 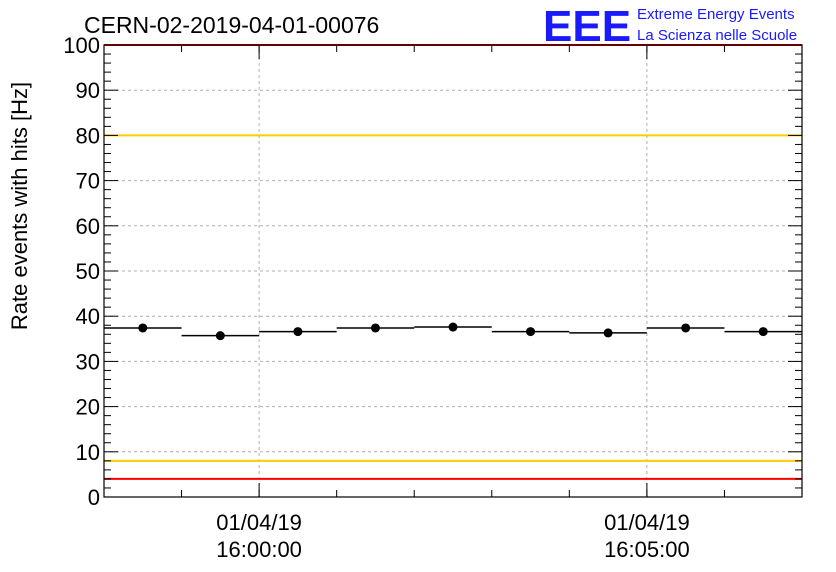 What do you see at coordinates (717, 35) in the screenshot?
I see `logo-line-2: La Scienza nelle Scuole` at bounding box center [717, 35].